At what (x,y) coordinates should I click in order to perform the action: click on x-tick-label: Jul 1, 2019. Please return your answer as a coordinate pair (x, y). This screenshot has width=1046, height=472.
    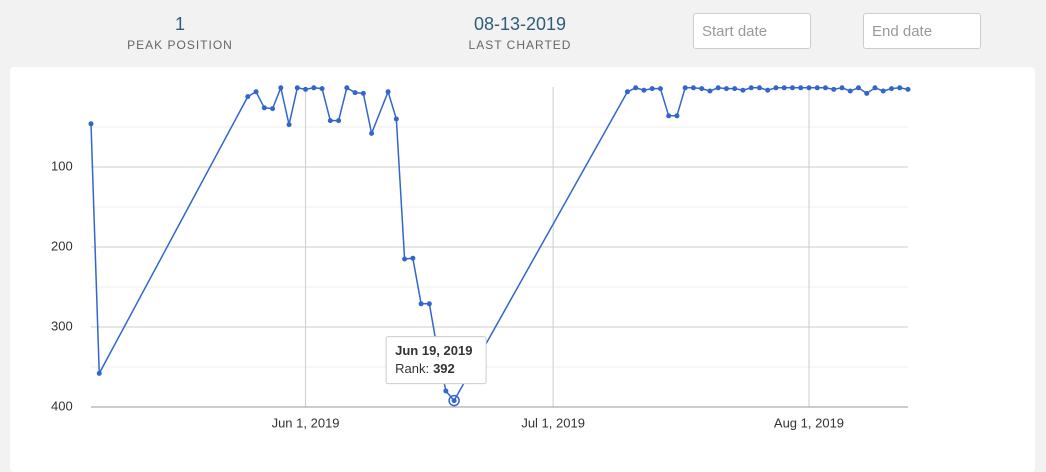
    Looking at the image, I should click on (553, 422).